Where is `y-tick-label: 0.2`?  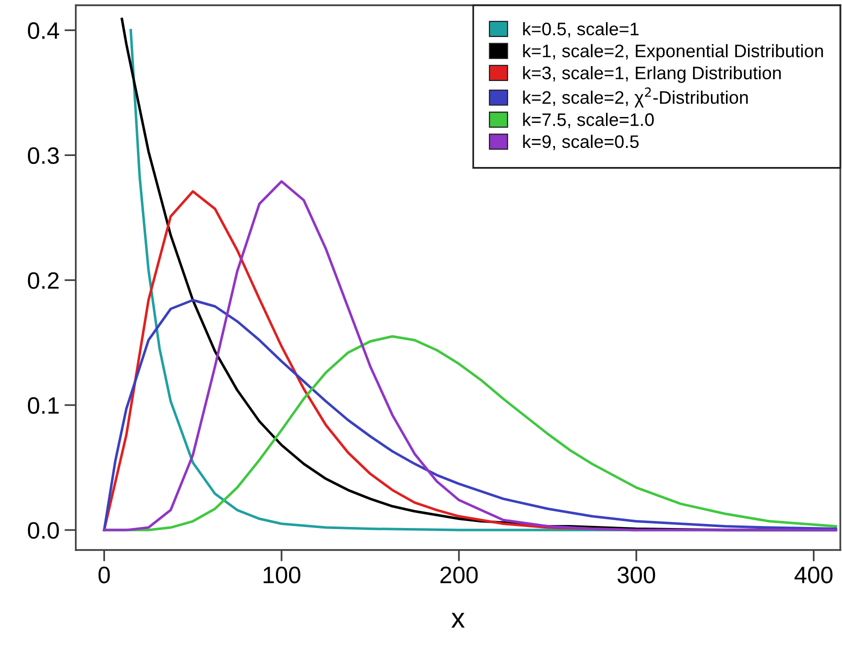
y-tick-label: 0.2 is located at coordinates (43, 280).